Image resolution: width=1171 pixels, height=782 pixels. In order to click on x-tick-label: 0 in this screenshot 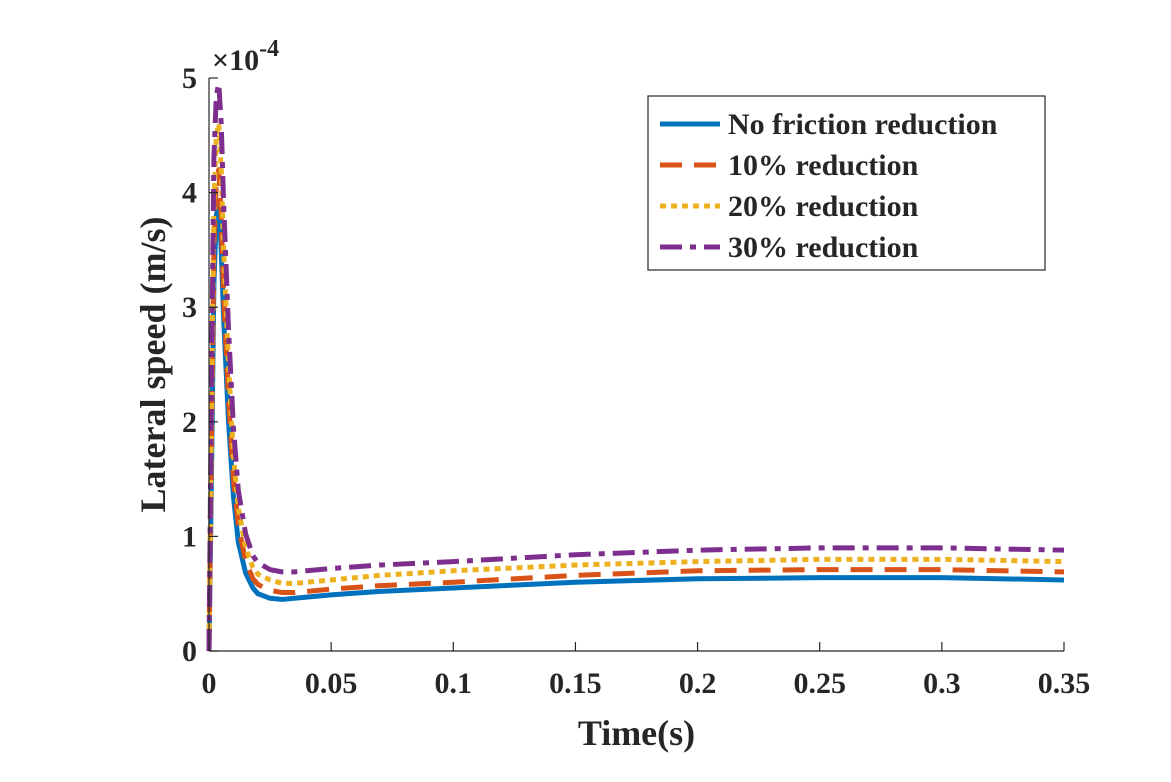, I will do `click(209, 683)`.